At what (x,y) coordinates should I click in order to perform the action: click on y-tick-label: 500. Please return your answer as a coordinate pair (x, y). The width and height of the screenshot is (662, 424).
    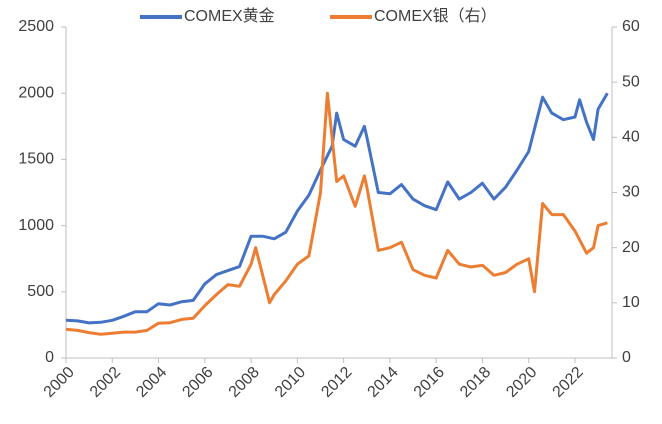
    Looking at the image, I should click on (40, 291).